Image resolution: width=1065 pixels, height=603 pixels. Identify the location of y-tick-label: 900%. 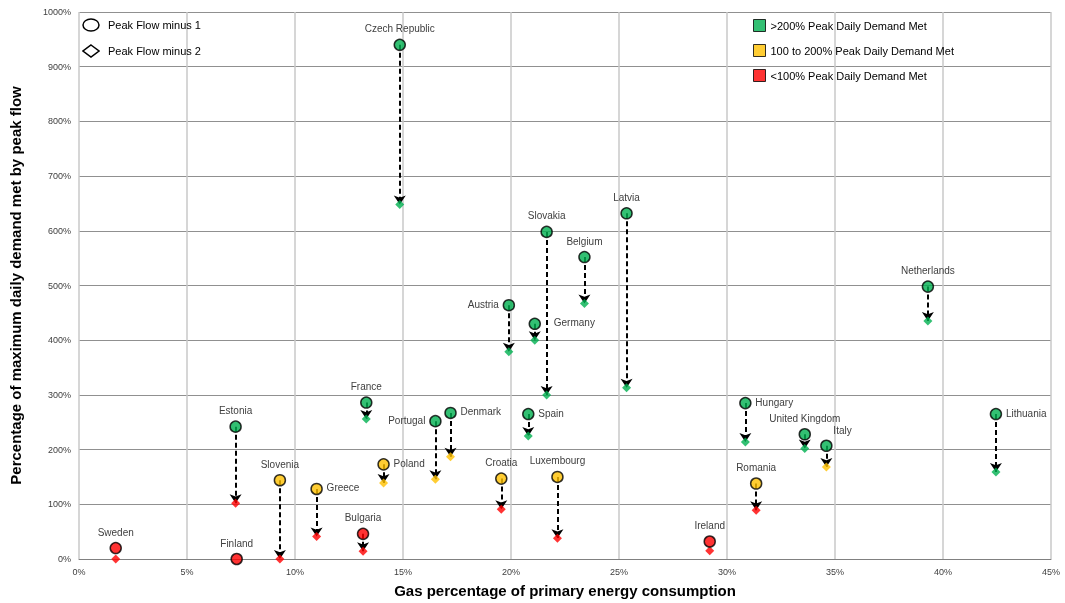
(59, 66).